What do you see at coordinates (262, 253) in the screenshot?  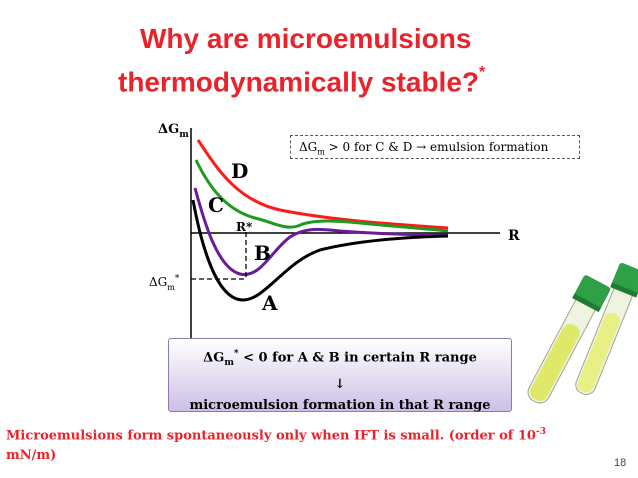 I see `curve-label-B: B` at bounding box center [262, 253].